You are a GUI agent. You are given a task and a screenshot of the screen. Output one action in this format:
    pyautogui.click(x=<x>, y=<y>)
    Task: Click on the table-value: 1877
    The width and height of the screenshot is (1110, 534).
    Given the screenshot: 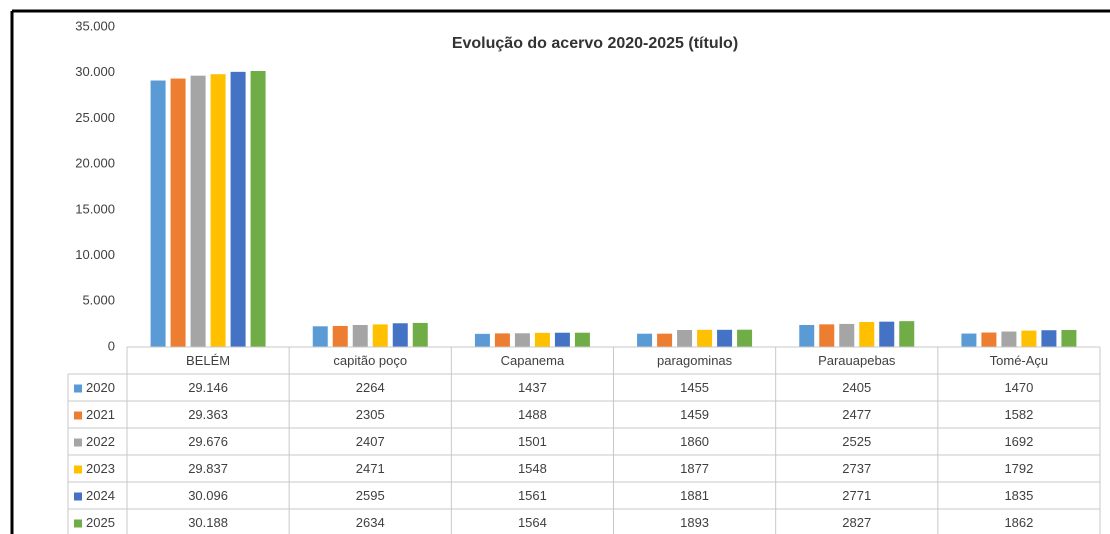 What is the action you would take?
    pyautogui.click(x=694, y=468)
    